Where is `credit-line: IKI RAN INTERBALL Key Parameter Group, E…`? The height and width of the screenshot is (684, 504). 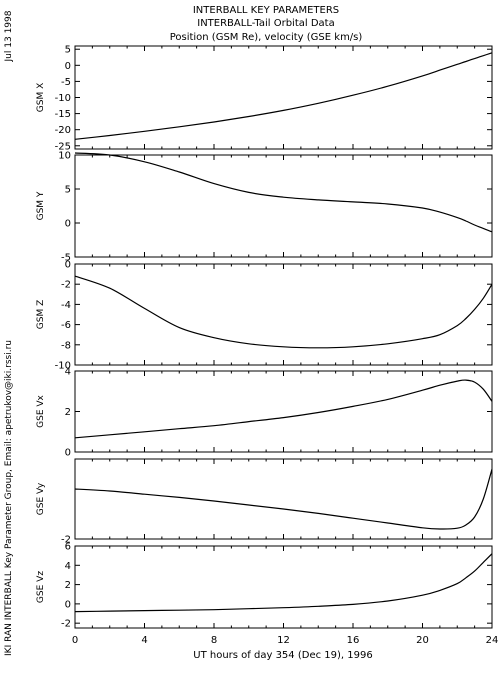
credit-line: IKI RAN INTERBALL Key Parameter Group, E… is located at coordinates (9, 498).